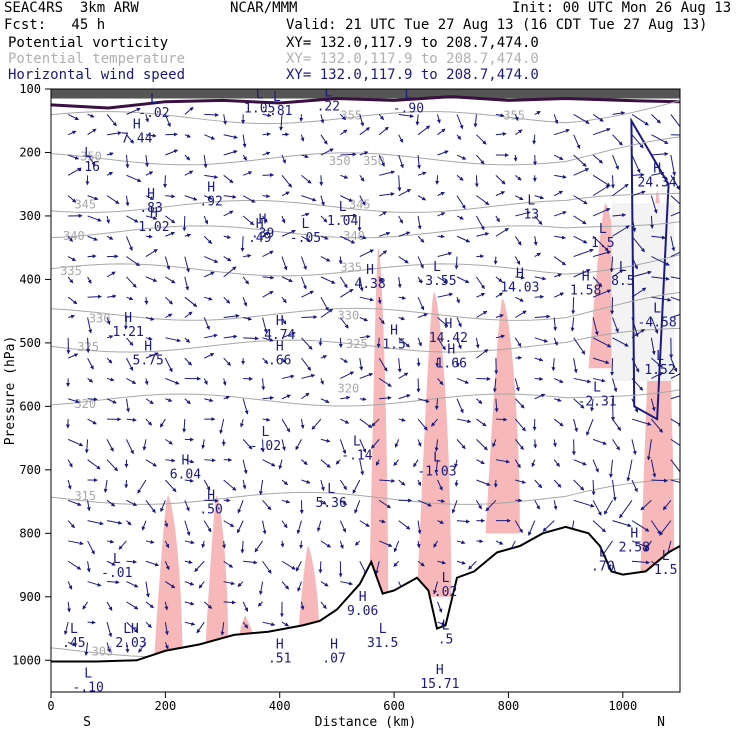 This screenshot has height=740, width=740. Describe the element at coordinates (260, 224) in the screenshot. I see `extremum-symbol: H` at that location.